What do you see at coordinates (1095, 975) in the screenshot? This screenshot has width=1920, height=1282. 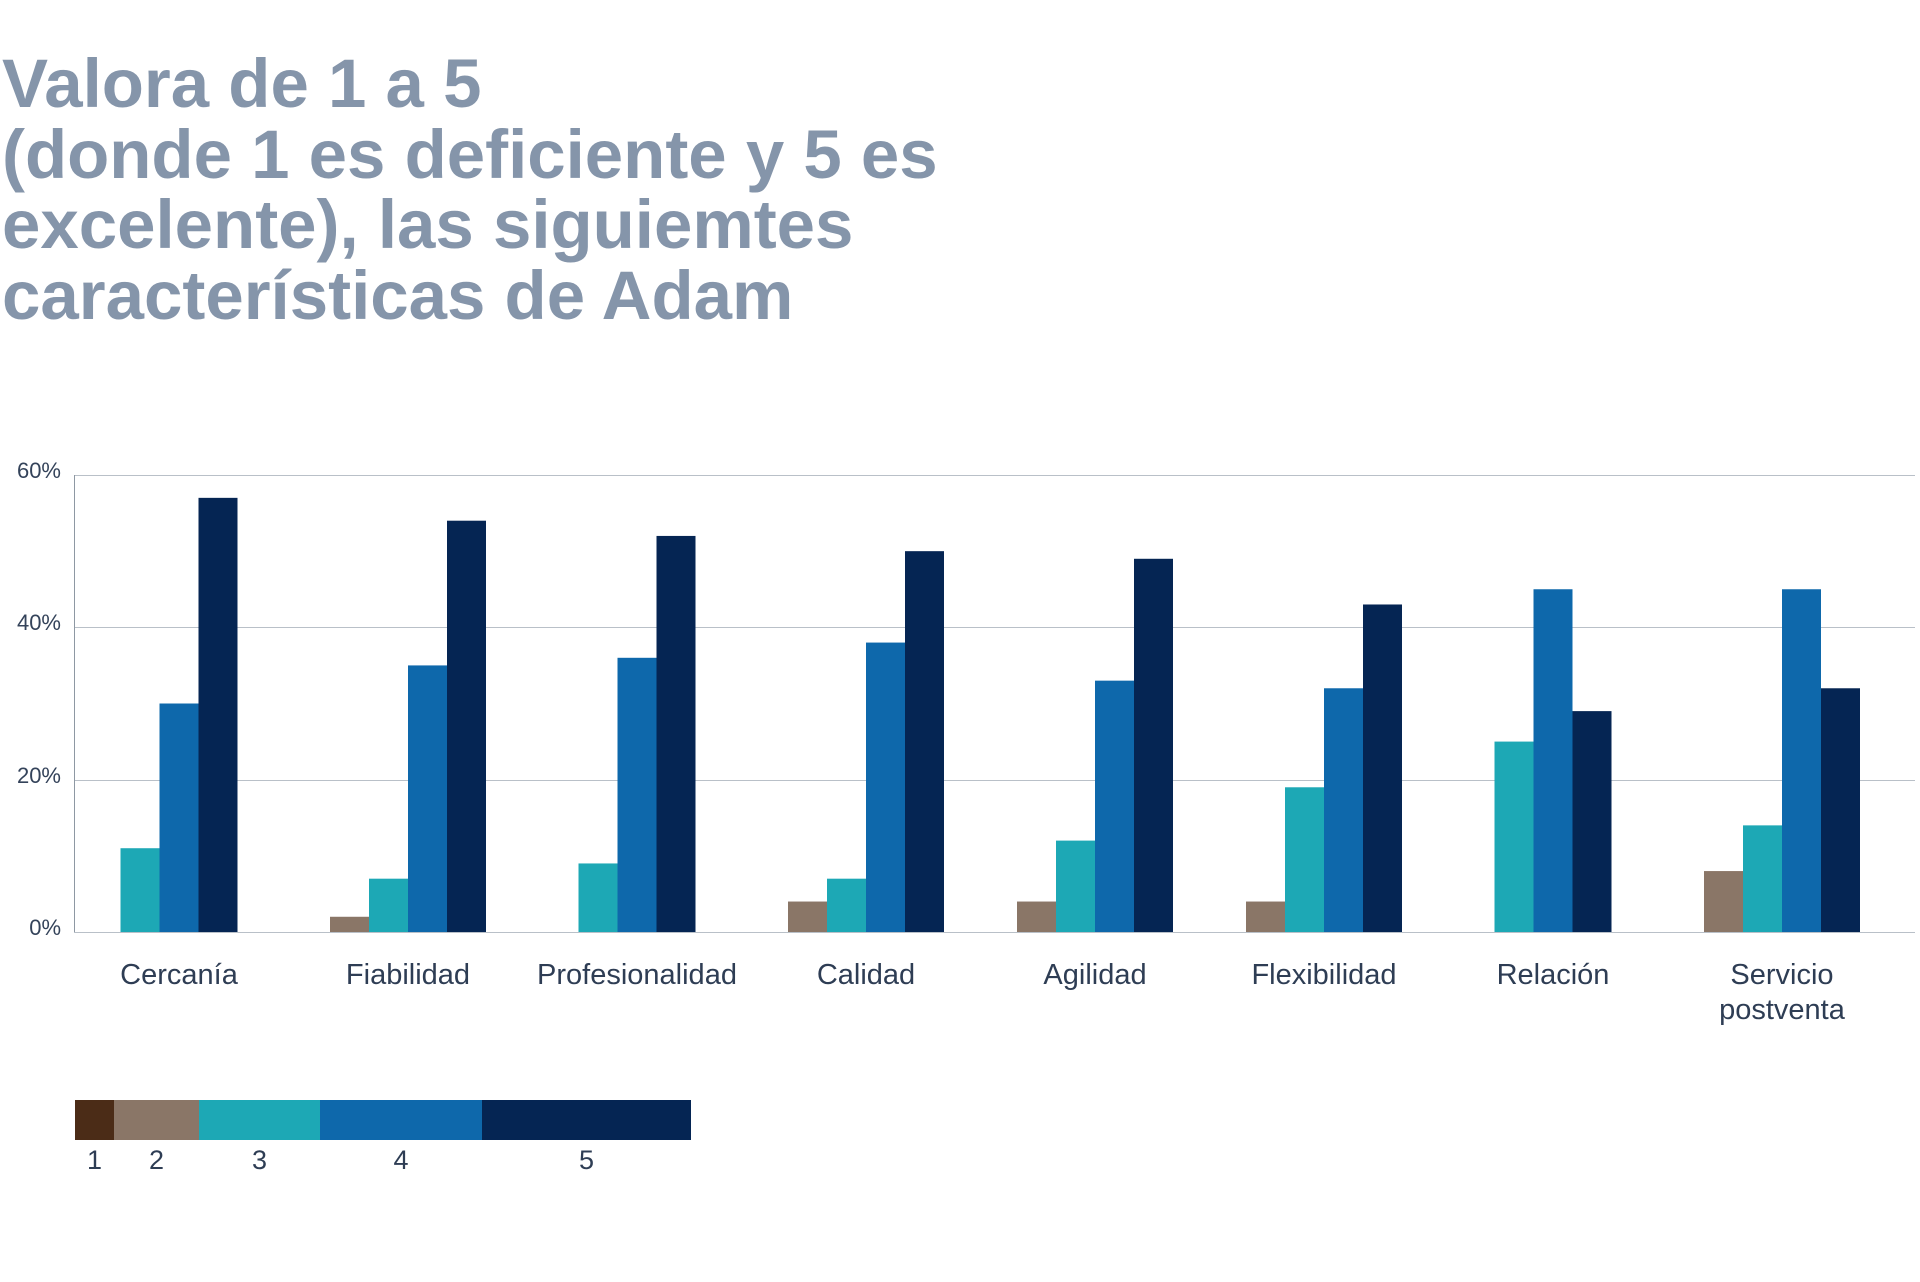 I see `x-tick-label: Agilidad` at bounding box center [1095, 975].